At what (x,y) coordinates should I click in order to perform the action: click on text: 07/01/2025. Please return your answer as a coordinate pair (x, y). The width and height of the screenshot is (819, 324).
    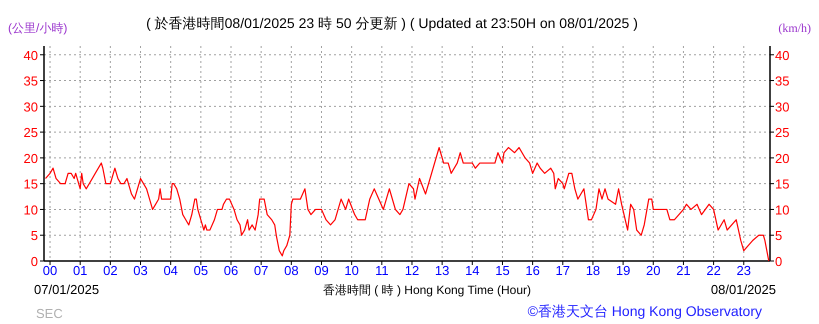
    Looking at the image, I should click on (67, 289).